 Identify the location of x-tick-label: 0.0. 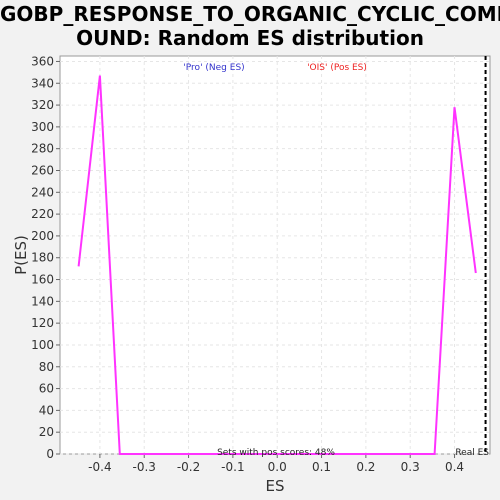
(277, 467).